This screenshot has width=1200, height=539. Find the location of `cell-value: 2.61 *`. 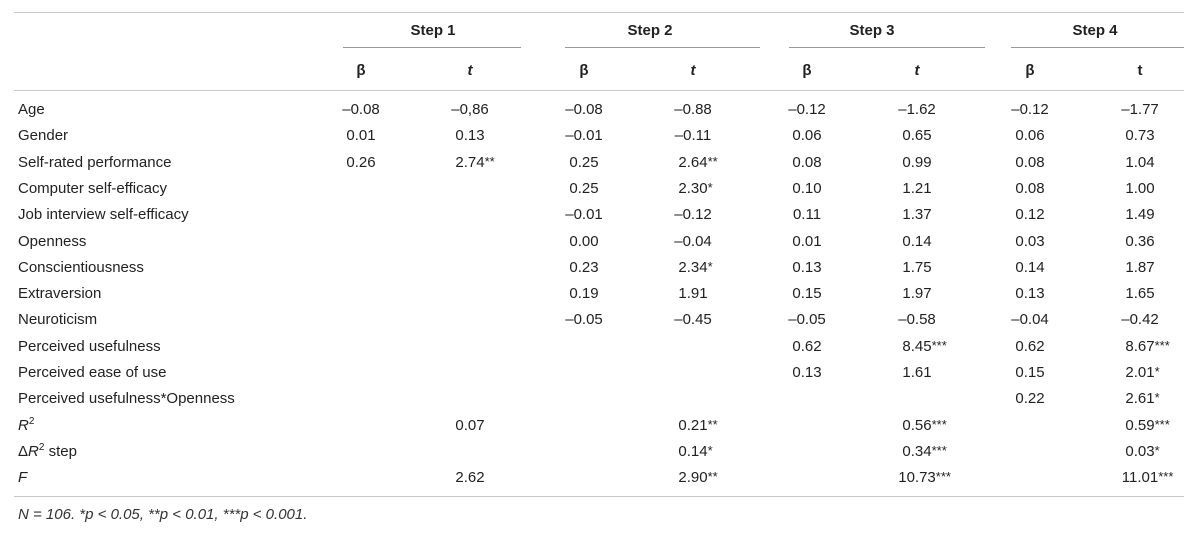

cell-value: 2.61 * is located at coordinates (1142, 399).